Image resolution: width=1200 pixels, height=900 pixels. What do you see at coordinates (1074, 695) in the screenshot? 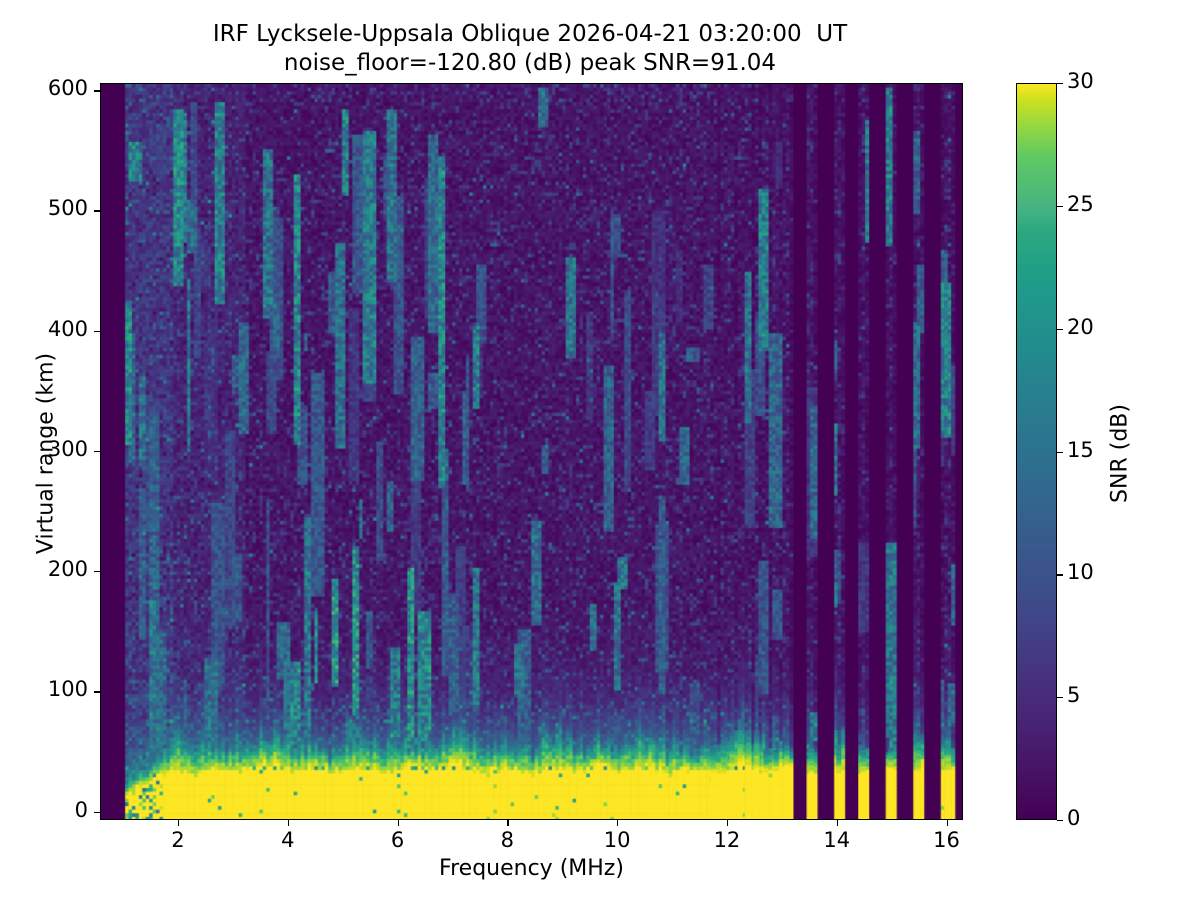
I see `colorbar-tick-label: 5` at bounding box center [1074, 695].